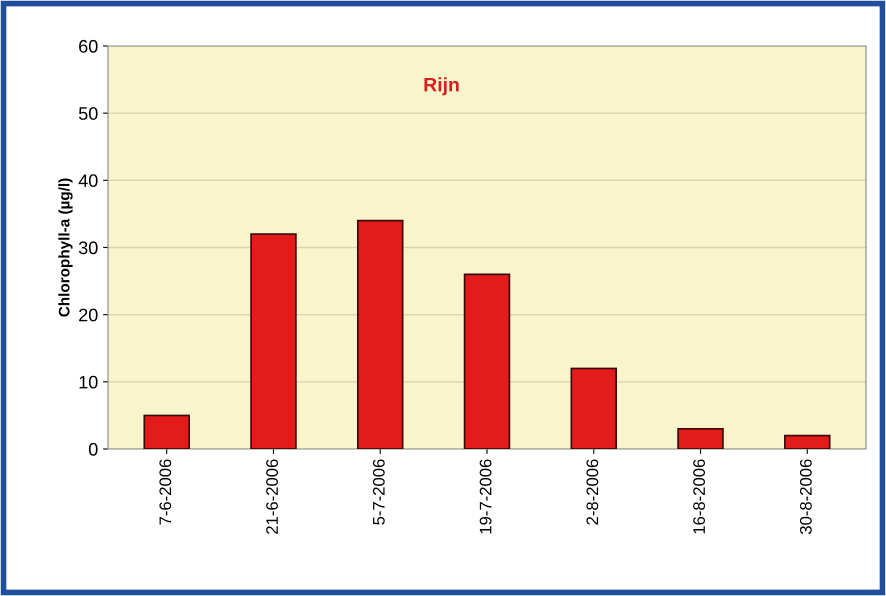 This screenshot has height=596, width=886. What do you see at coordinates (88, 46) in the screenshot?
I see `y-tick-label: 60` at bounding box center [88, 46].